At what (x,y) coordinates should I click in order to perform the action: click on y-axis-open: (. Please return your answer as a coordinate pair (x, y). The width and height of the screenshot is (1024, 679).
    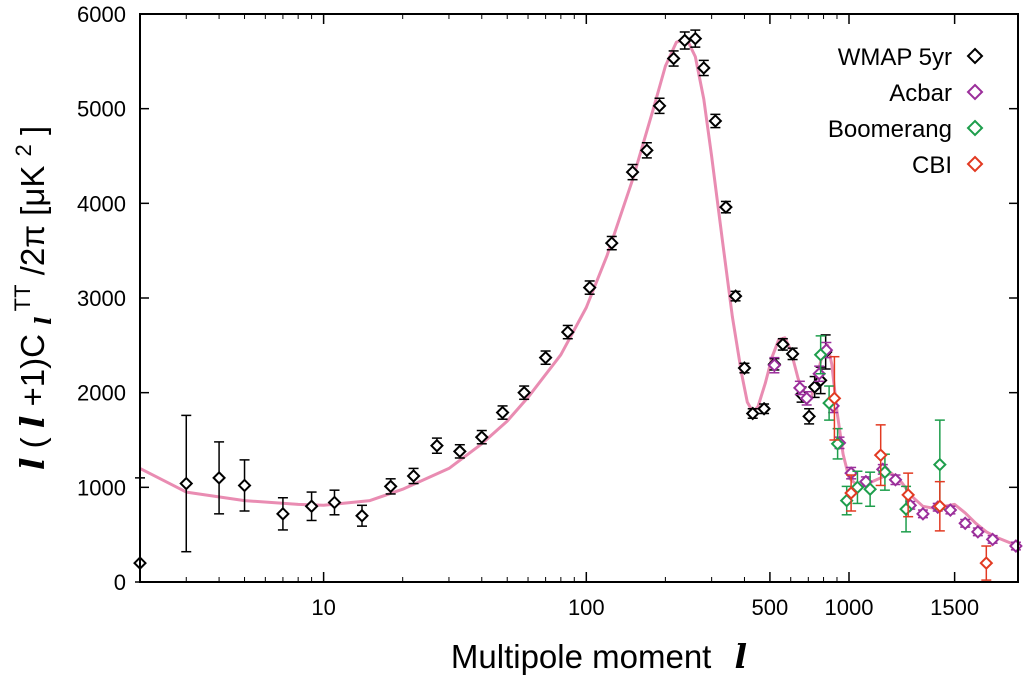
    Looking at the image, I should click on (32, 442).